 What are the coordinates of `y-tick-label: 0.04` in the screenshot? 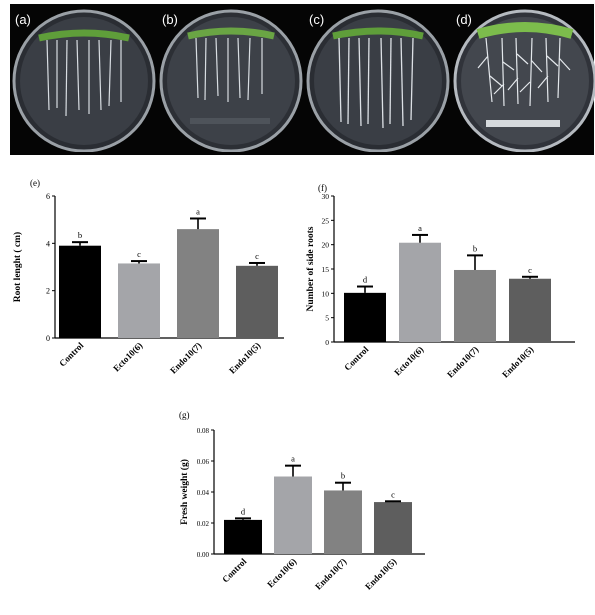 It's located at (203, 493).